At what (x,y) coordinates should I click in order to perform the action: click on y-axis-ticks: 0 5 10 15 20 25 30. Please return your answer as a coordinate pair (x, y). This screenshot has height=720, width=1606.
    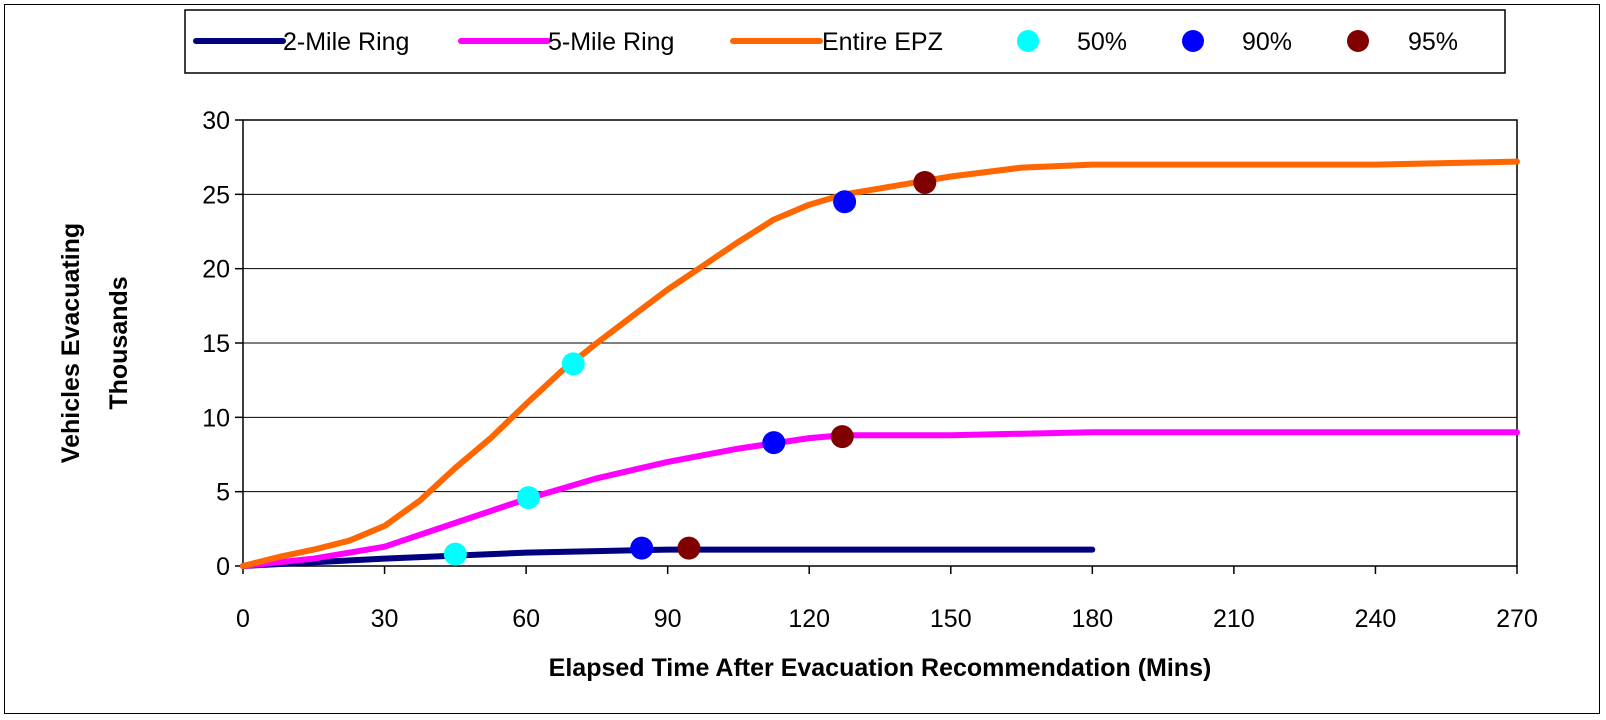
    Looking at the image, I should click on (222, 344).